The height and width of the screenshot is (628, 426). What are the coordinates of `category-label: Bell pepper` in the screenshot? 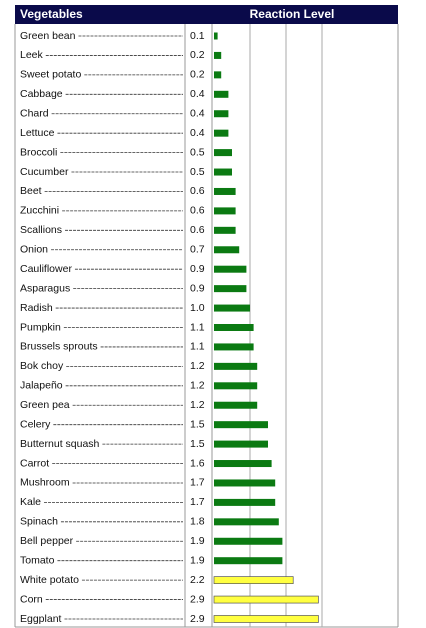 It's located at (47, 541).